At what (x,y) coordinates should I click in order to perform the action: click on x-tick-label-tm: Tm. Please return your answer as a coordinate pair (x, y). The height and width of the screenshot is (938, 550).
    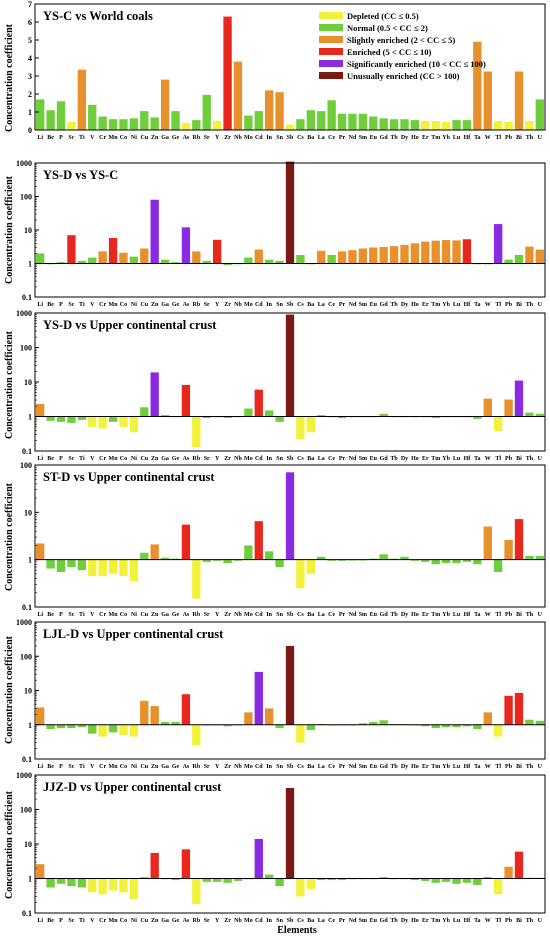
    Looking at the image, I should click on (435, 921).